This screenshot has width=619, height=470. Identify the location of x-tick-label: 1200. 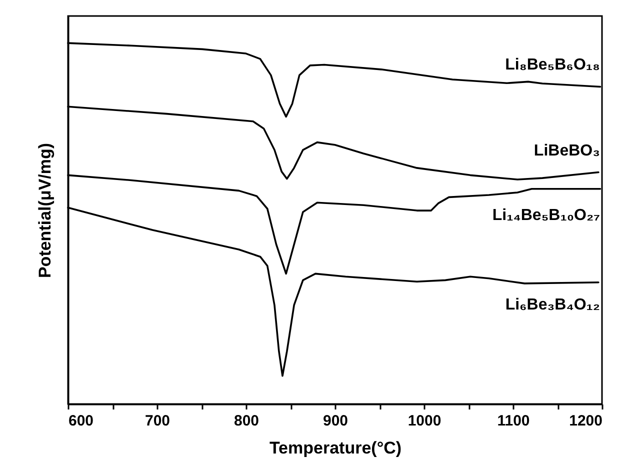
(585, 421).